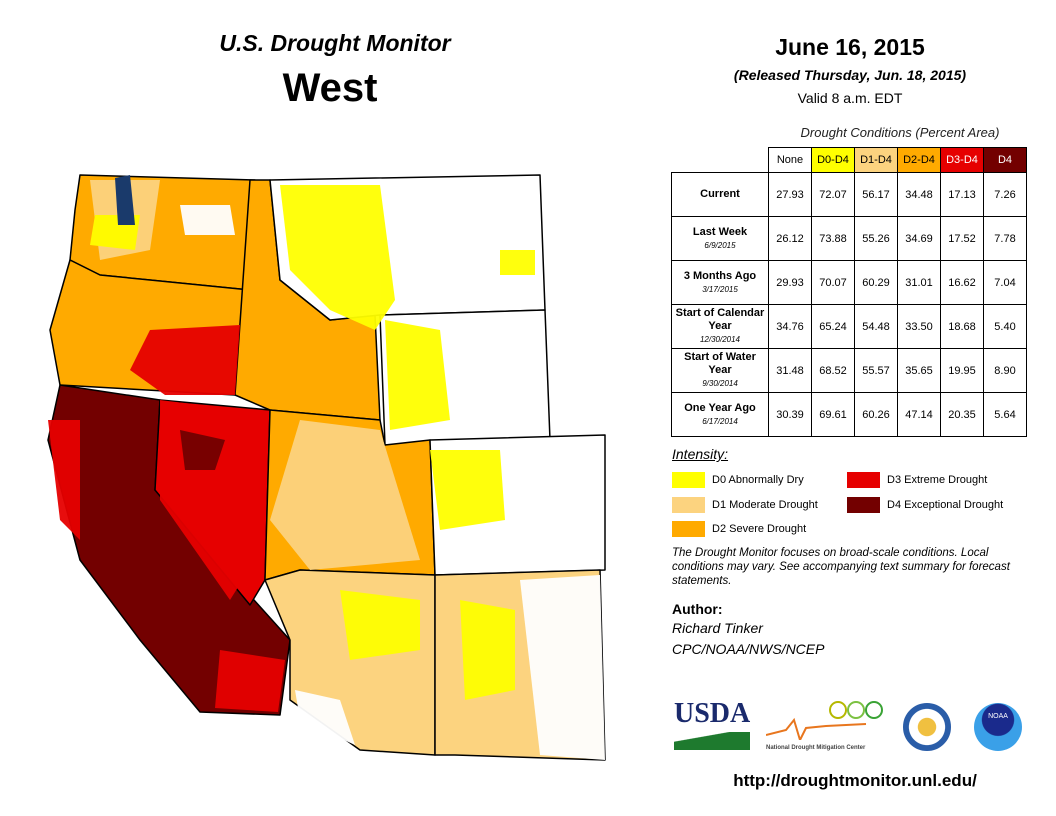 The height and width of the screenshot is (816, 1056). What do you see at coordinates (833, 194) in the screenshot?
I see `table-cell: 72.07` at bounding box center [833, 194].